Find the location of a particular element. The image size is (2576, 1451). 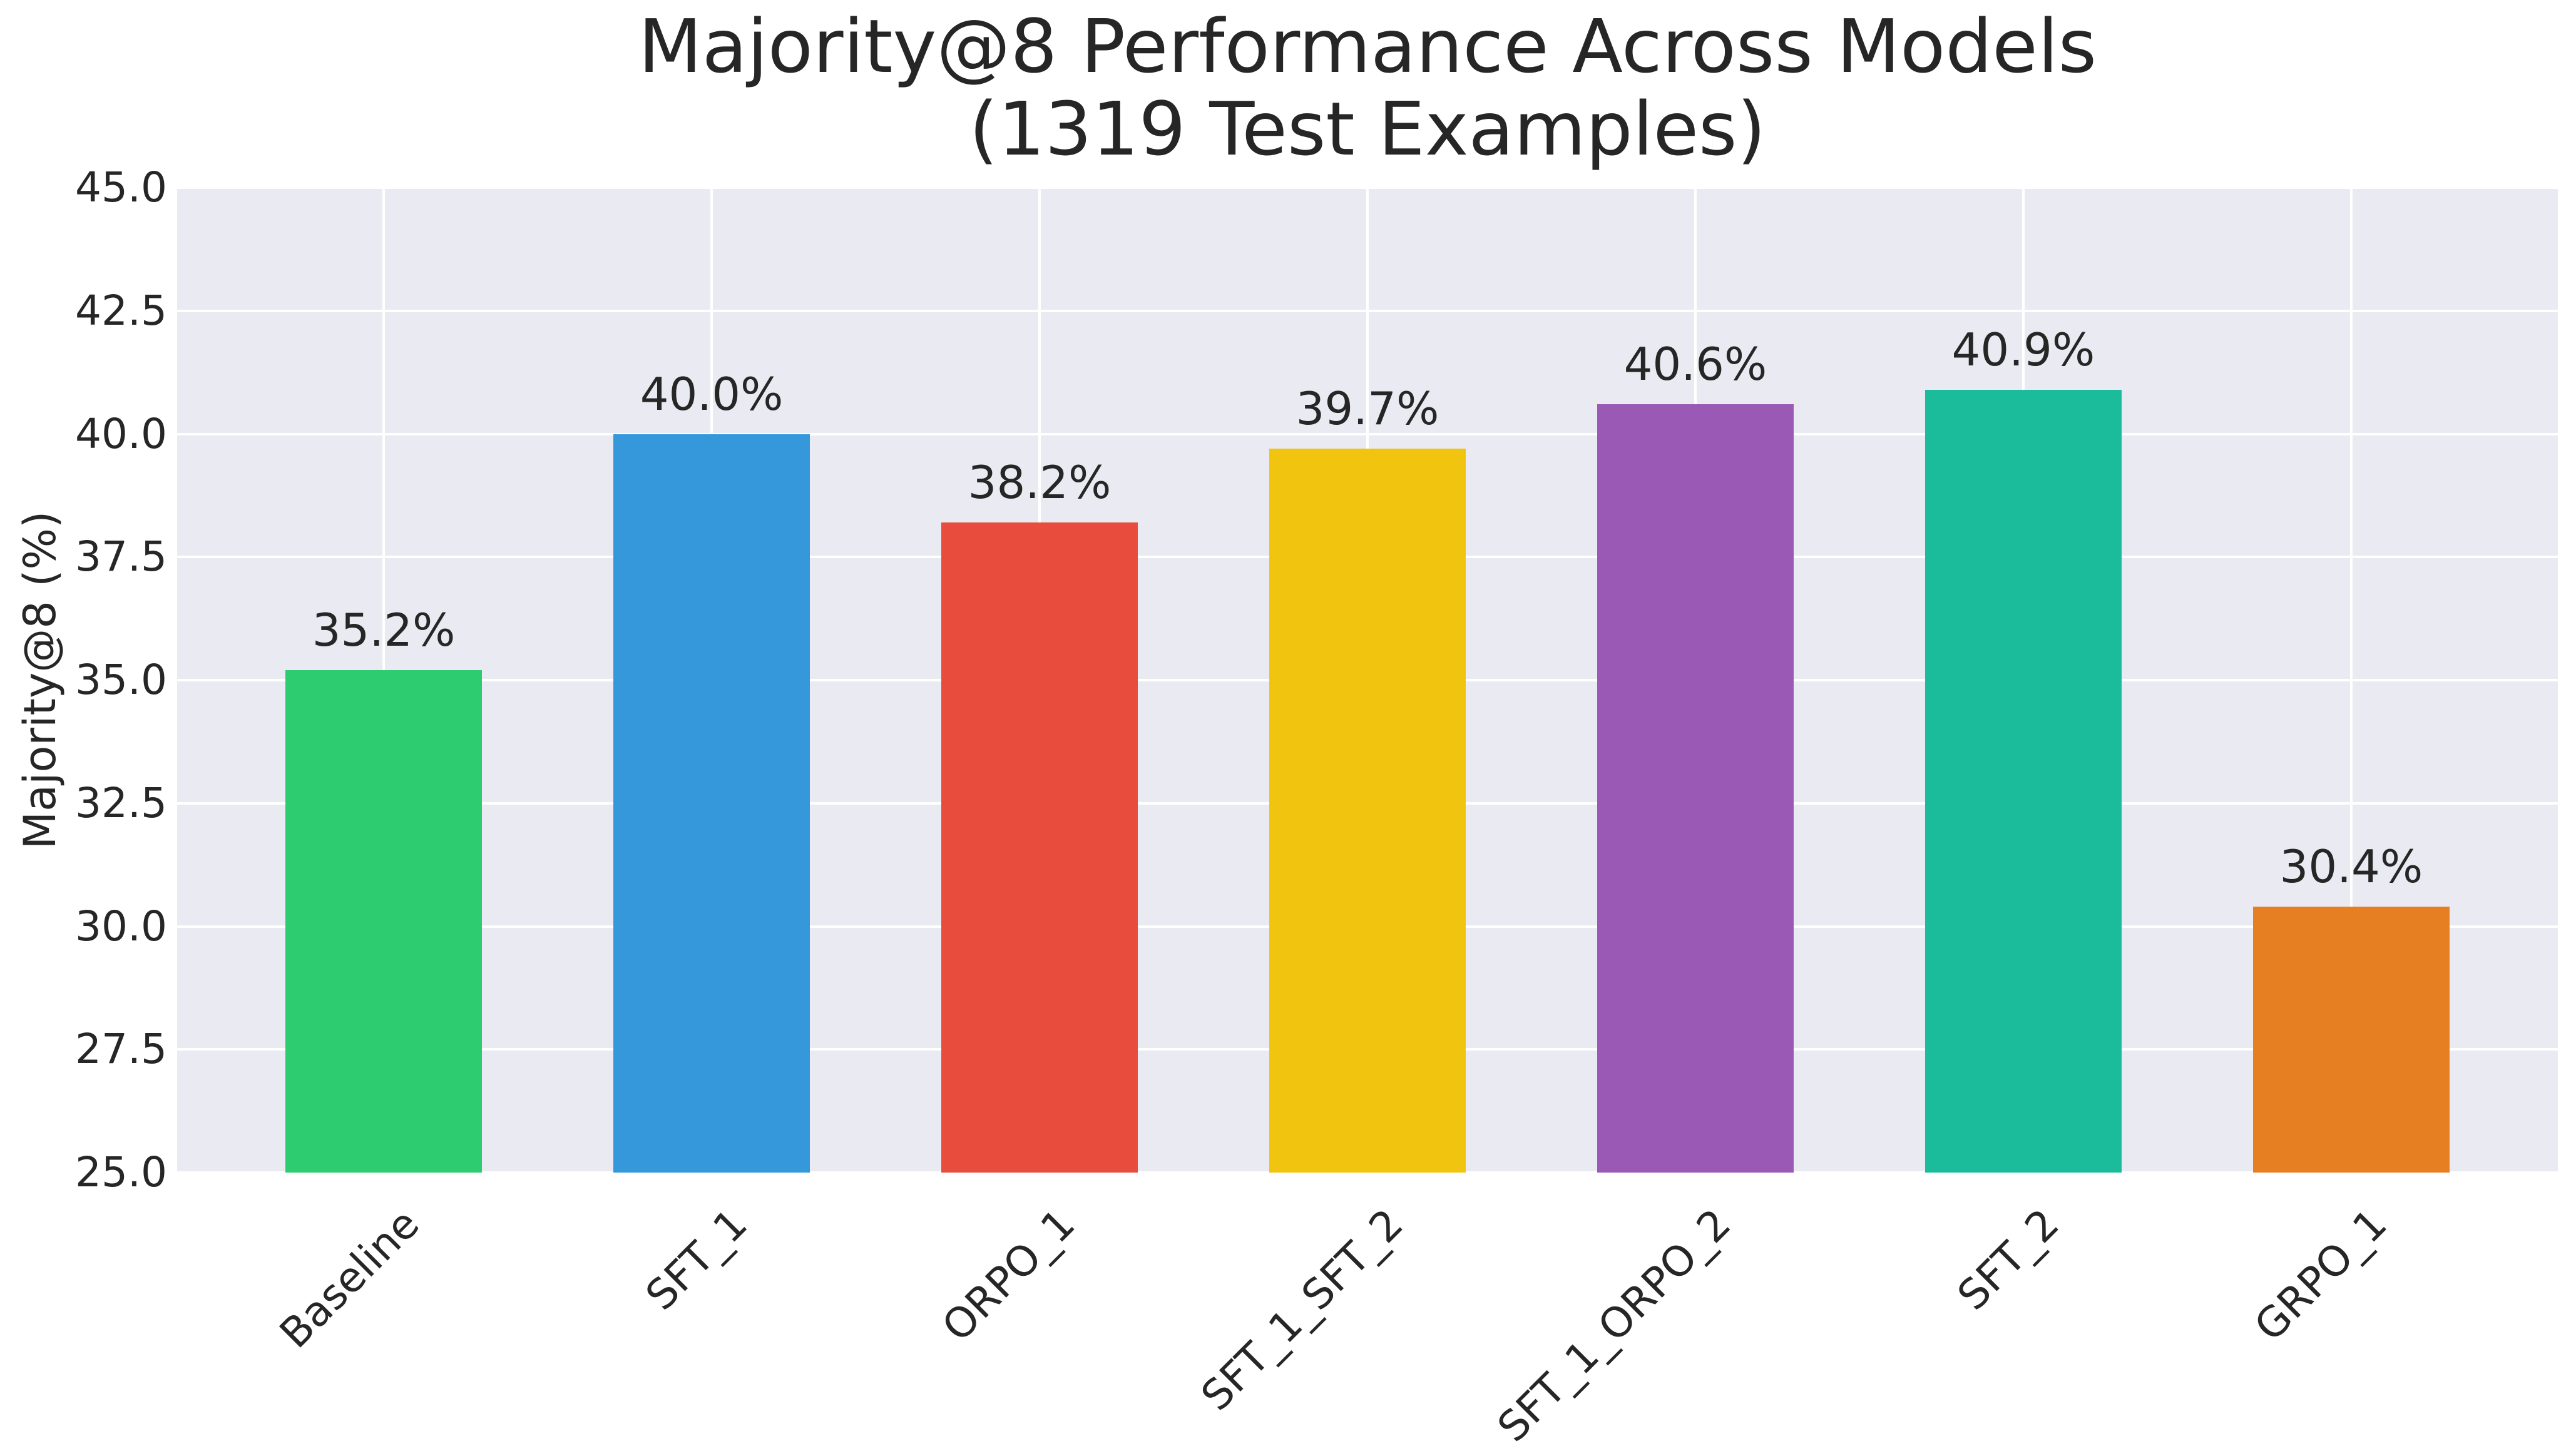

y-tick-label-40.0: 40.0 is located at coordinates (121, 433).